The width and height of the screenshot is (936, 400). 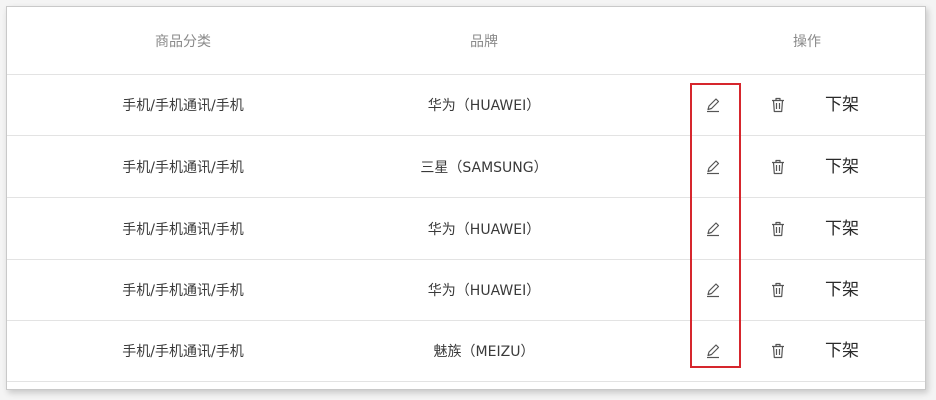 I want to click on column-header-category: 商品分类, so click(x=183, y=41).